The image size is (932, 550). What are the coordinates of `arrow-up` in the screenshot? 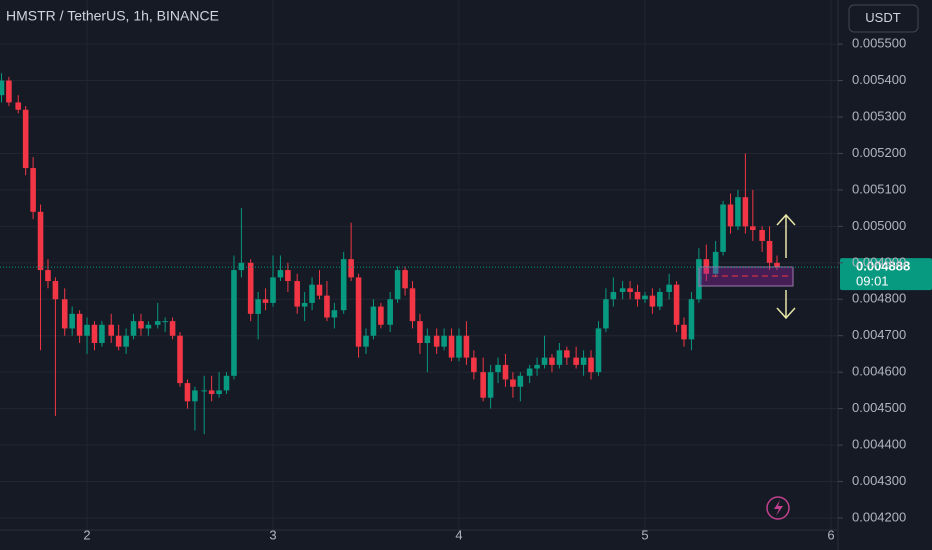 It's located at (786, 235).